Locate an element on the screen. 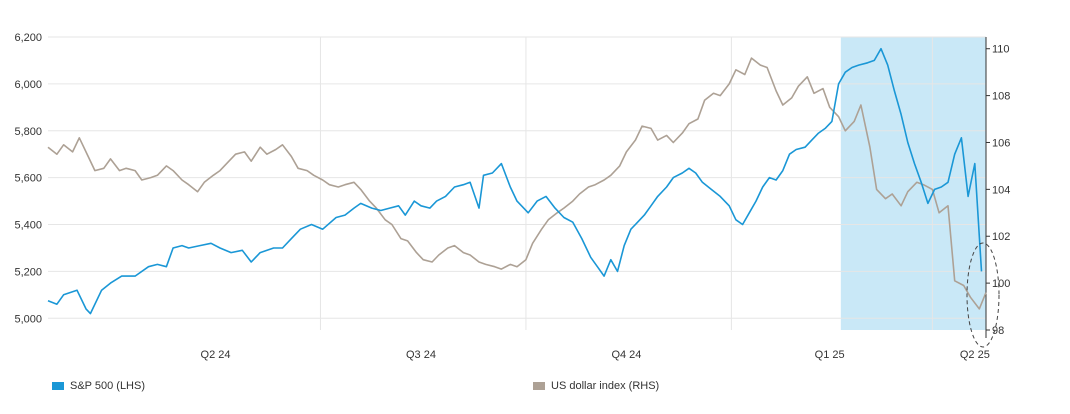 This screenshot has height=414, width=1070. y-left-tick-label: 6,200 is located at coordinates (28, 38).